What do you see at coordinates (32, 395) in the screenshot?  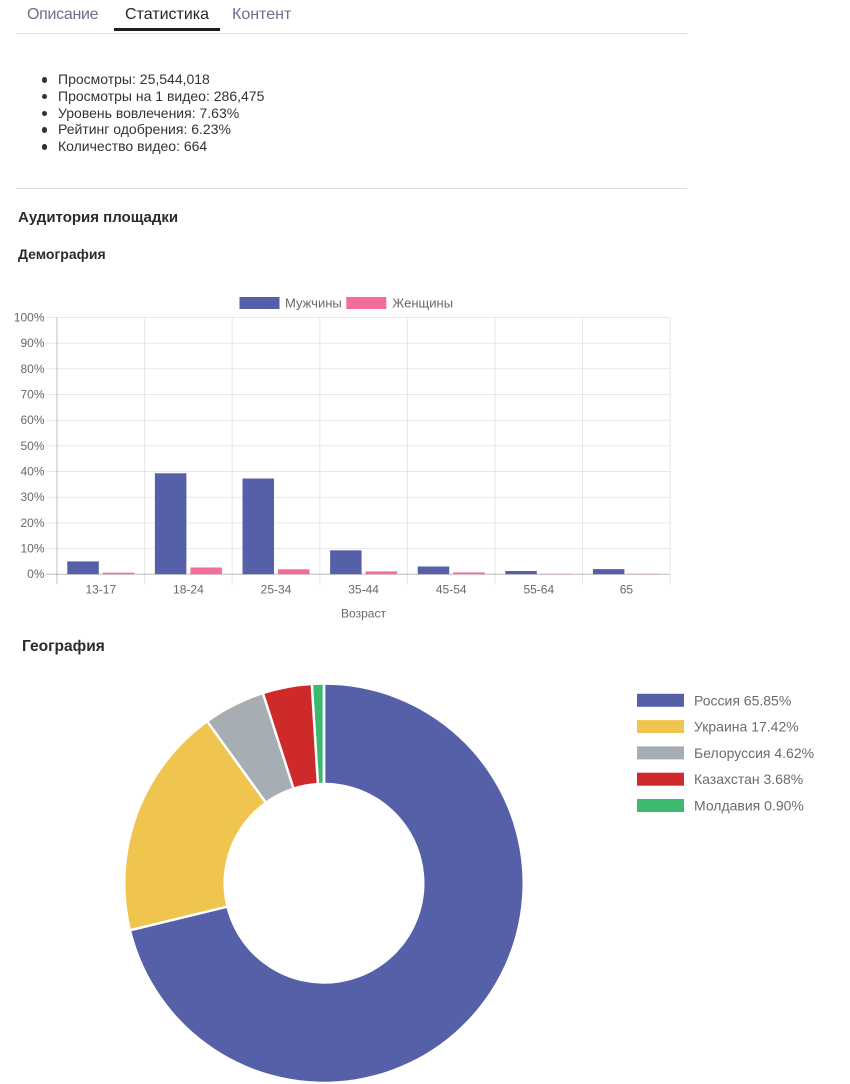 I see `svg-text: 70%` at bounding box center [32, 395].